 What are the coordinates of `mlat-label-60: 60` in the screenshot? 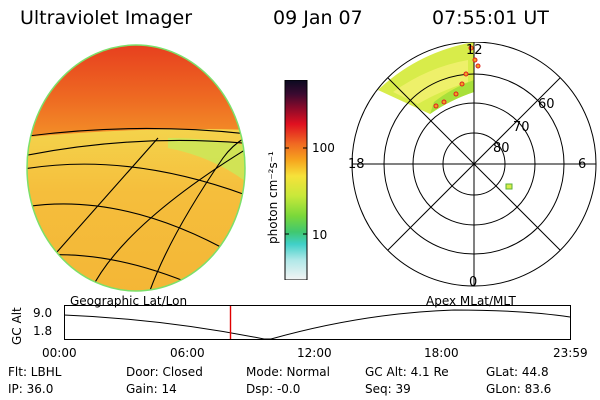 It's located at (546, 104).